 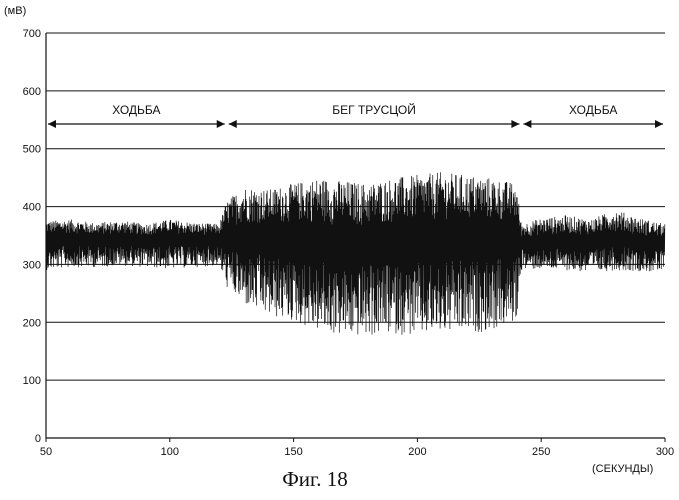 I want to click on y-tick-label-600: 600, so click(x=32, y=92).